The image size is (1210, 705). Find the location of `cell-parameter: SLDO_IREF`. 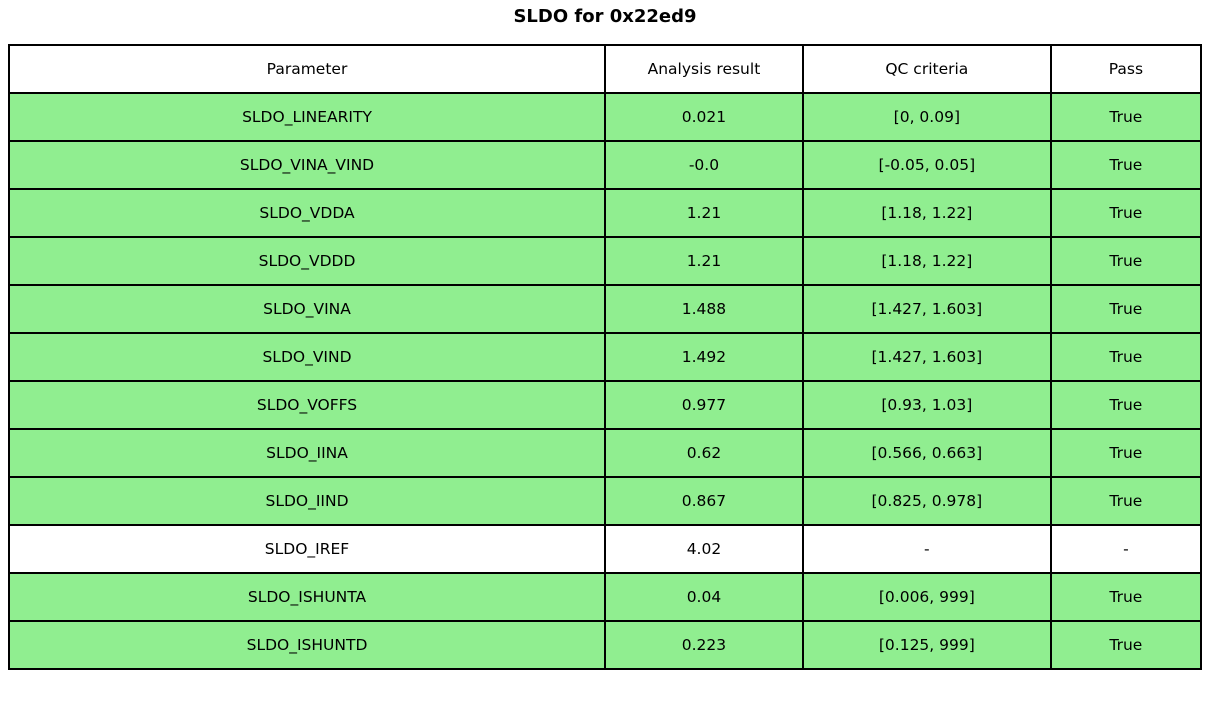

cell-parameter: SLDO_IREF is located at coordinates (307, 549).